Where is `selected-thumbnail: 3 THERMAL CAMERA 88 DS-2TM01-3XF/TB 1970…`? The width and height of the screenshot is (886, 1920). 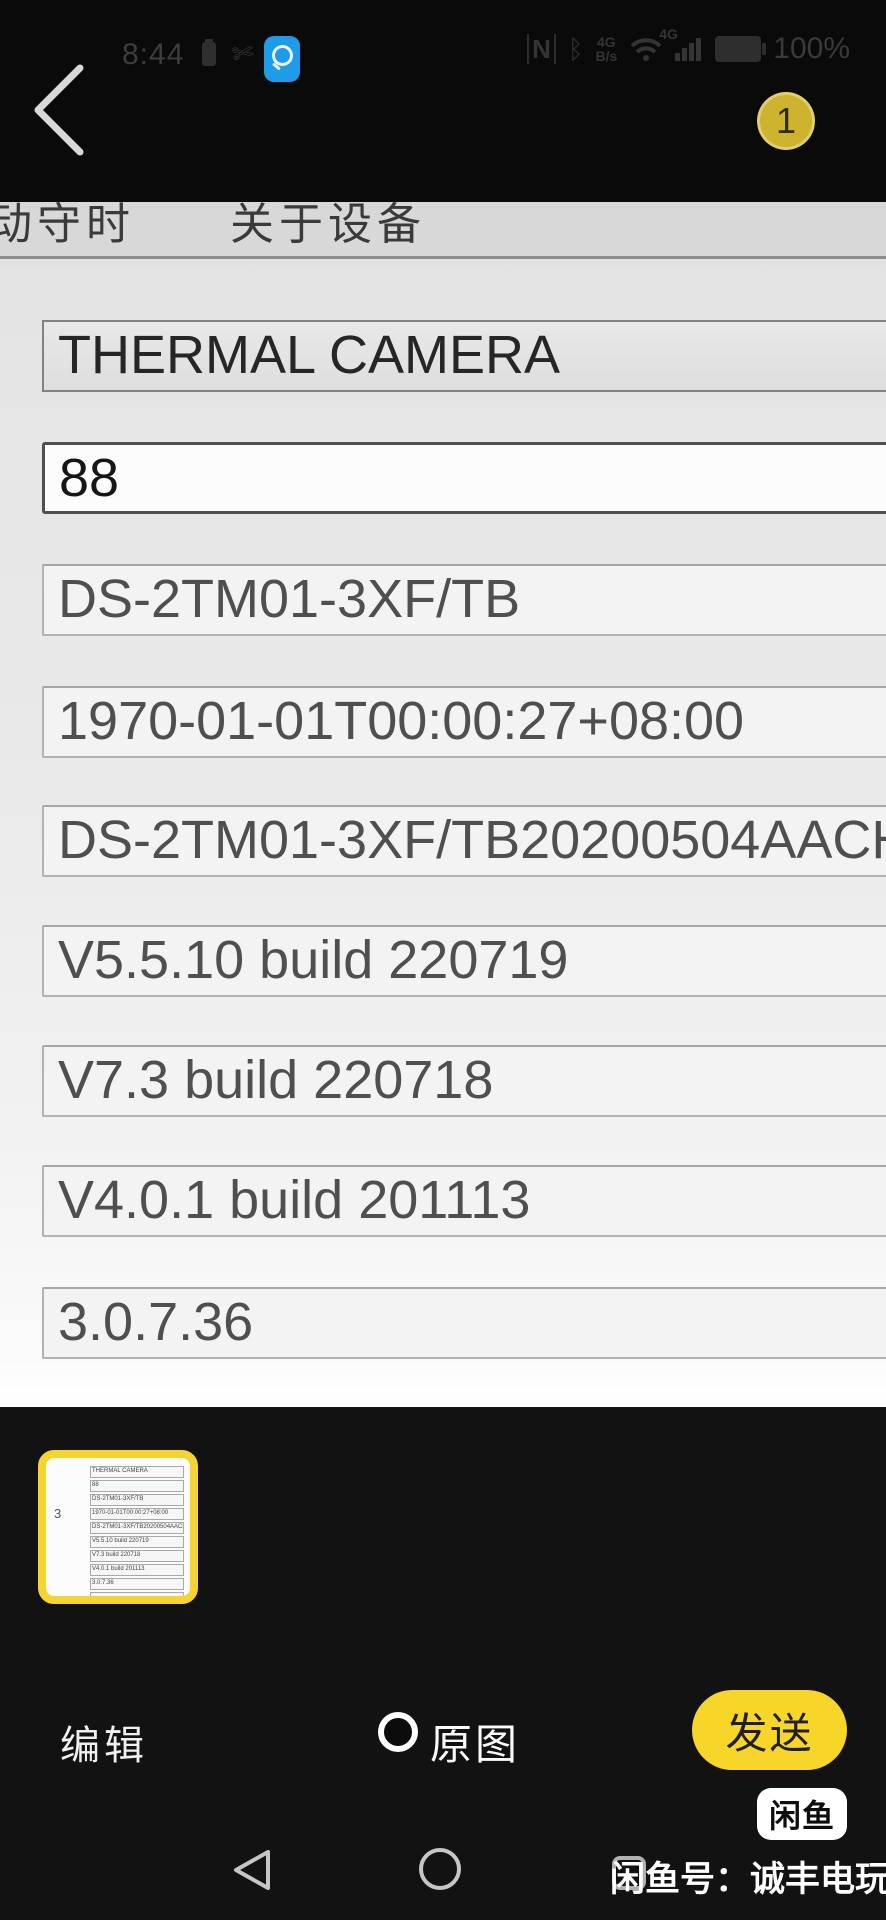
selected-thumbnail: 3 THERMAL CAMERA 88 DS-2TM01-3XF/TB 1970… is located at coordinates (118, 1527).